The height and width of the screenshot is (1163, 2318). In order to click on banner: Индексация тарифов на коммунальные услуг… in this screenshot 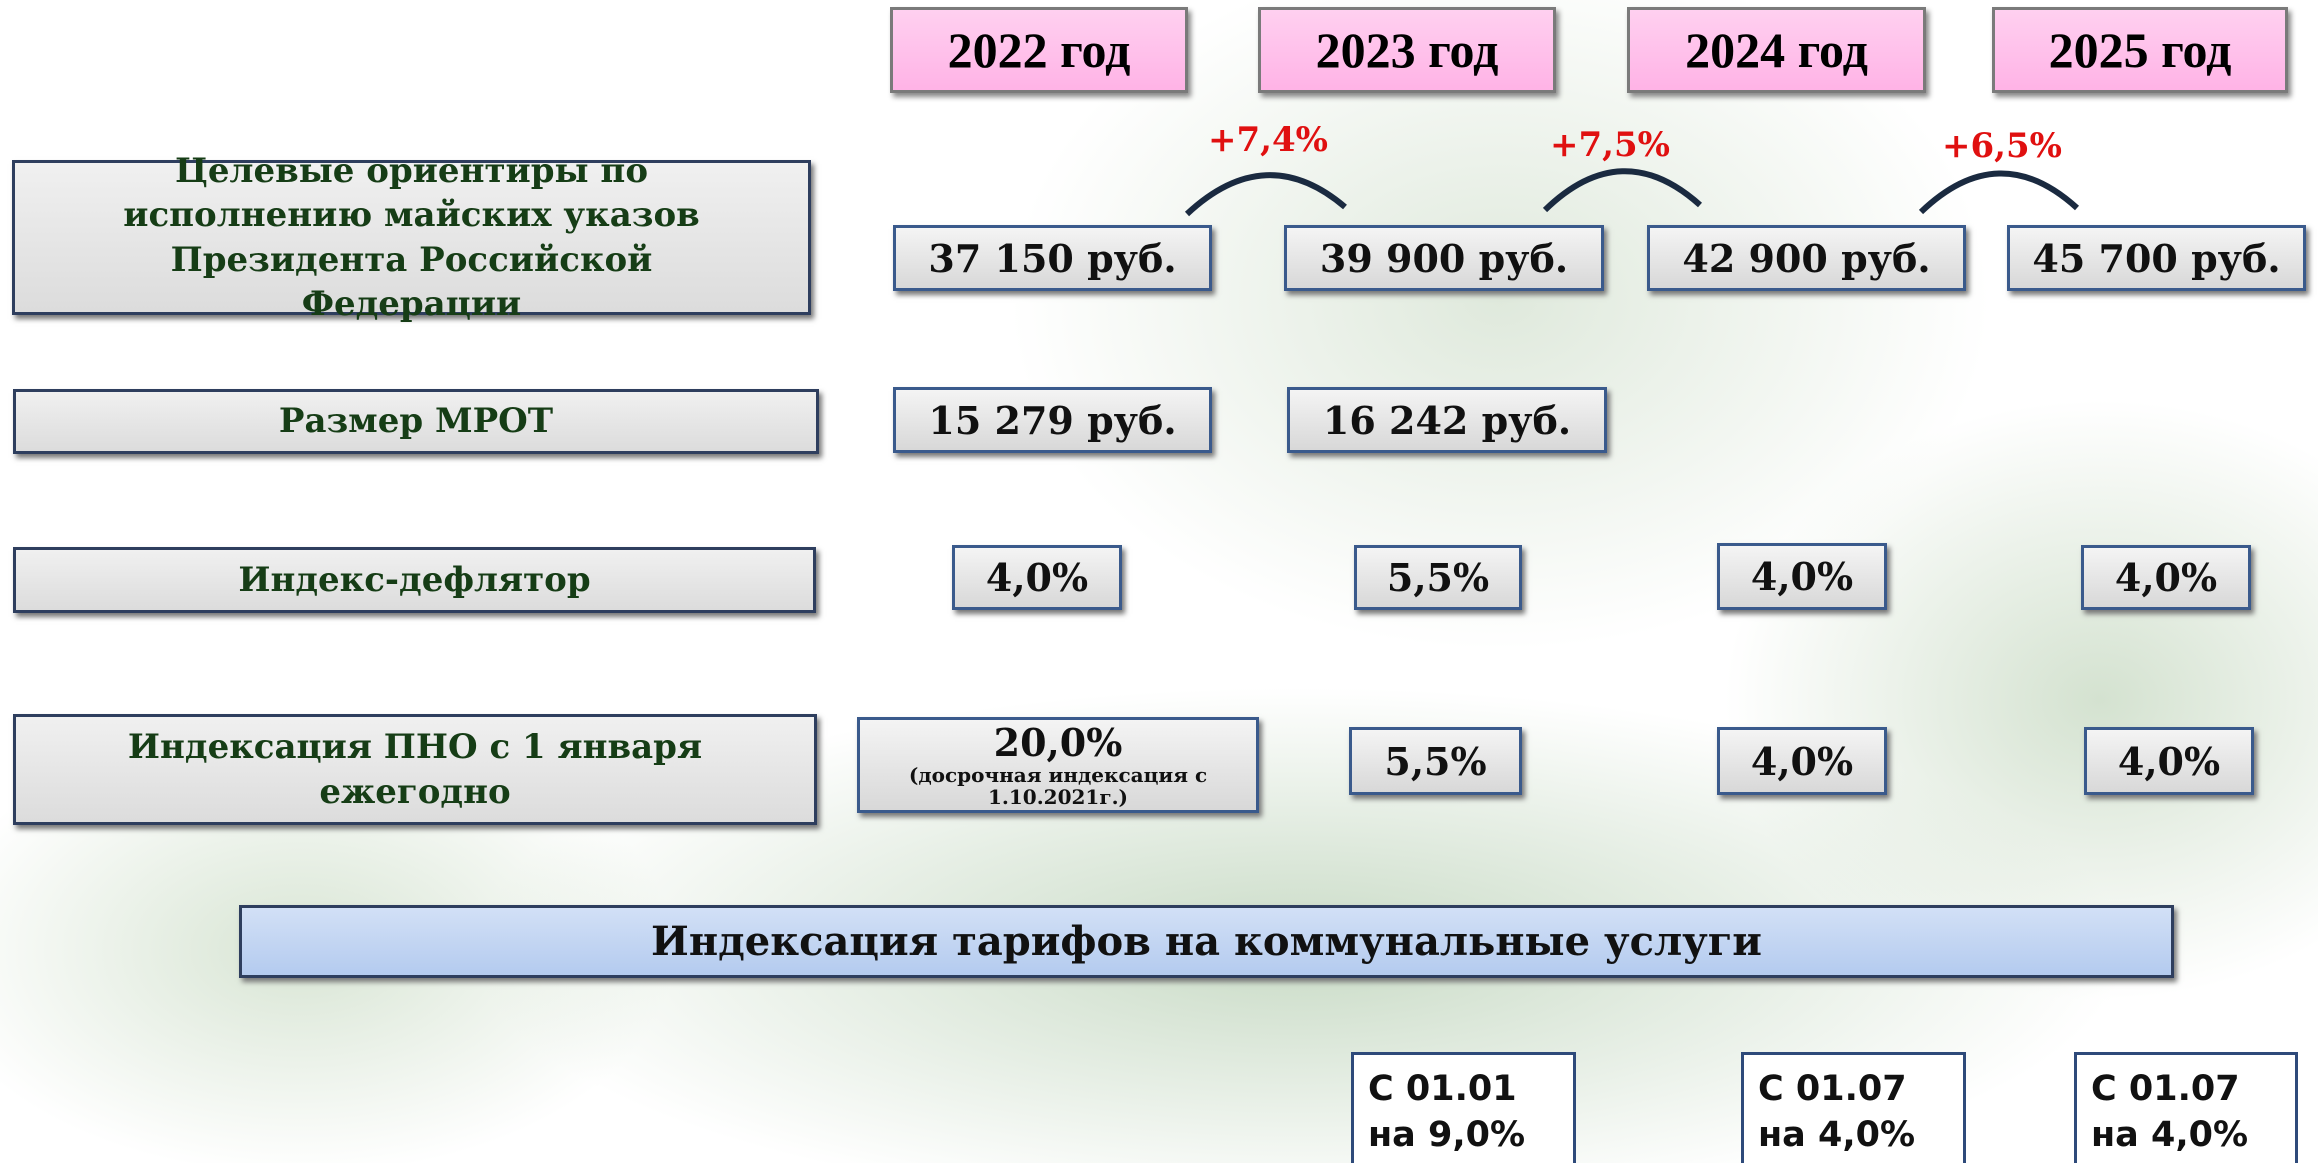, I will do `click(1206, 941)`.